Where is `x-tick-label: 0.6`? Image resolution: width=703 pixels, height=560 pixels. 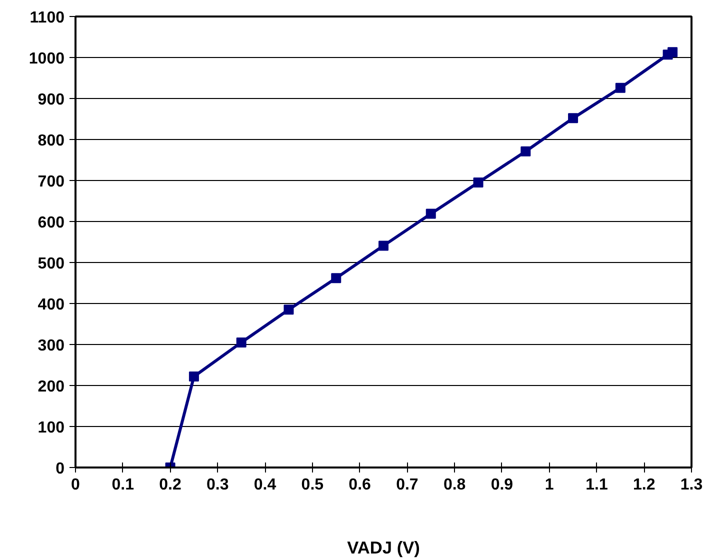 x-tick-label: 0.6 is located at coordinates (360, 485).